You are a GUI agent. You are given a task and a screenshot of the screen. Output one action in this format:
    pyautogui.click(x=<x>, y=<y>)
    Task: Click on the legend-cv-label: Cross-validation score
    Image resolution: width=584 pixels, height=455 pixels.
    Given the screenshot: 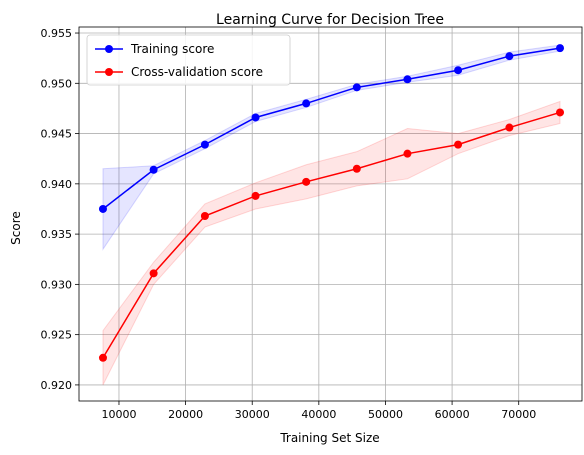 What is the action you would take?
    pyautogui.click(x=197, y=72)
    